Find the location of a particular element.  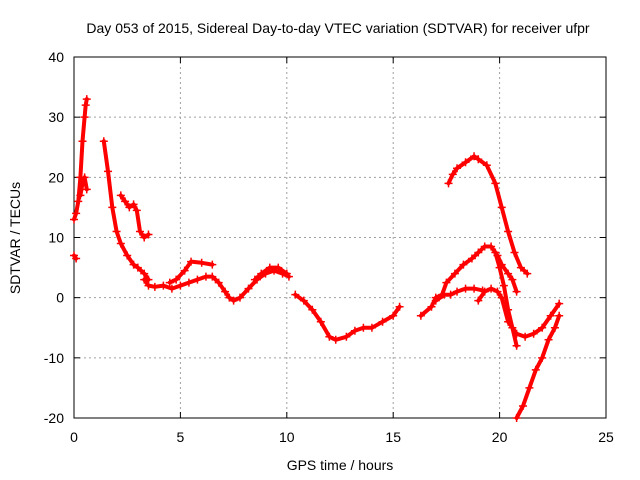

y-tick-labels: -20 -10 0 10 20 30 40 is located at coordinates (54, 237).